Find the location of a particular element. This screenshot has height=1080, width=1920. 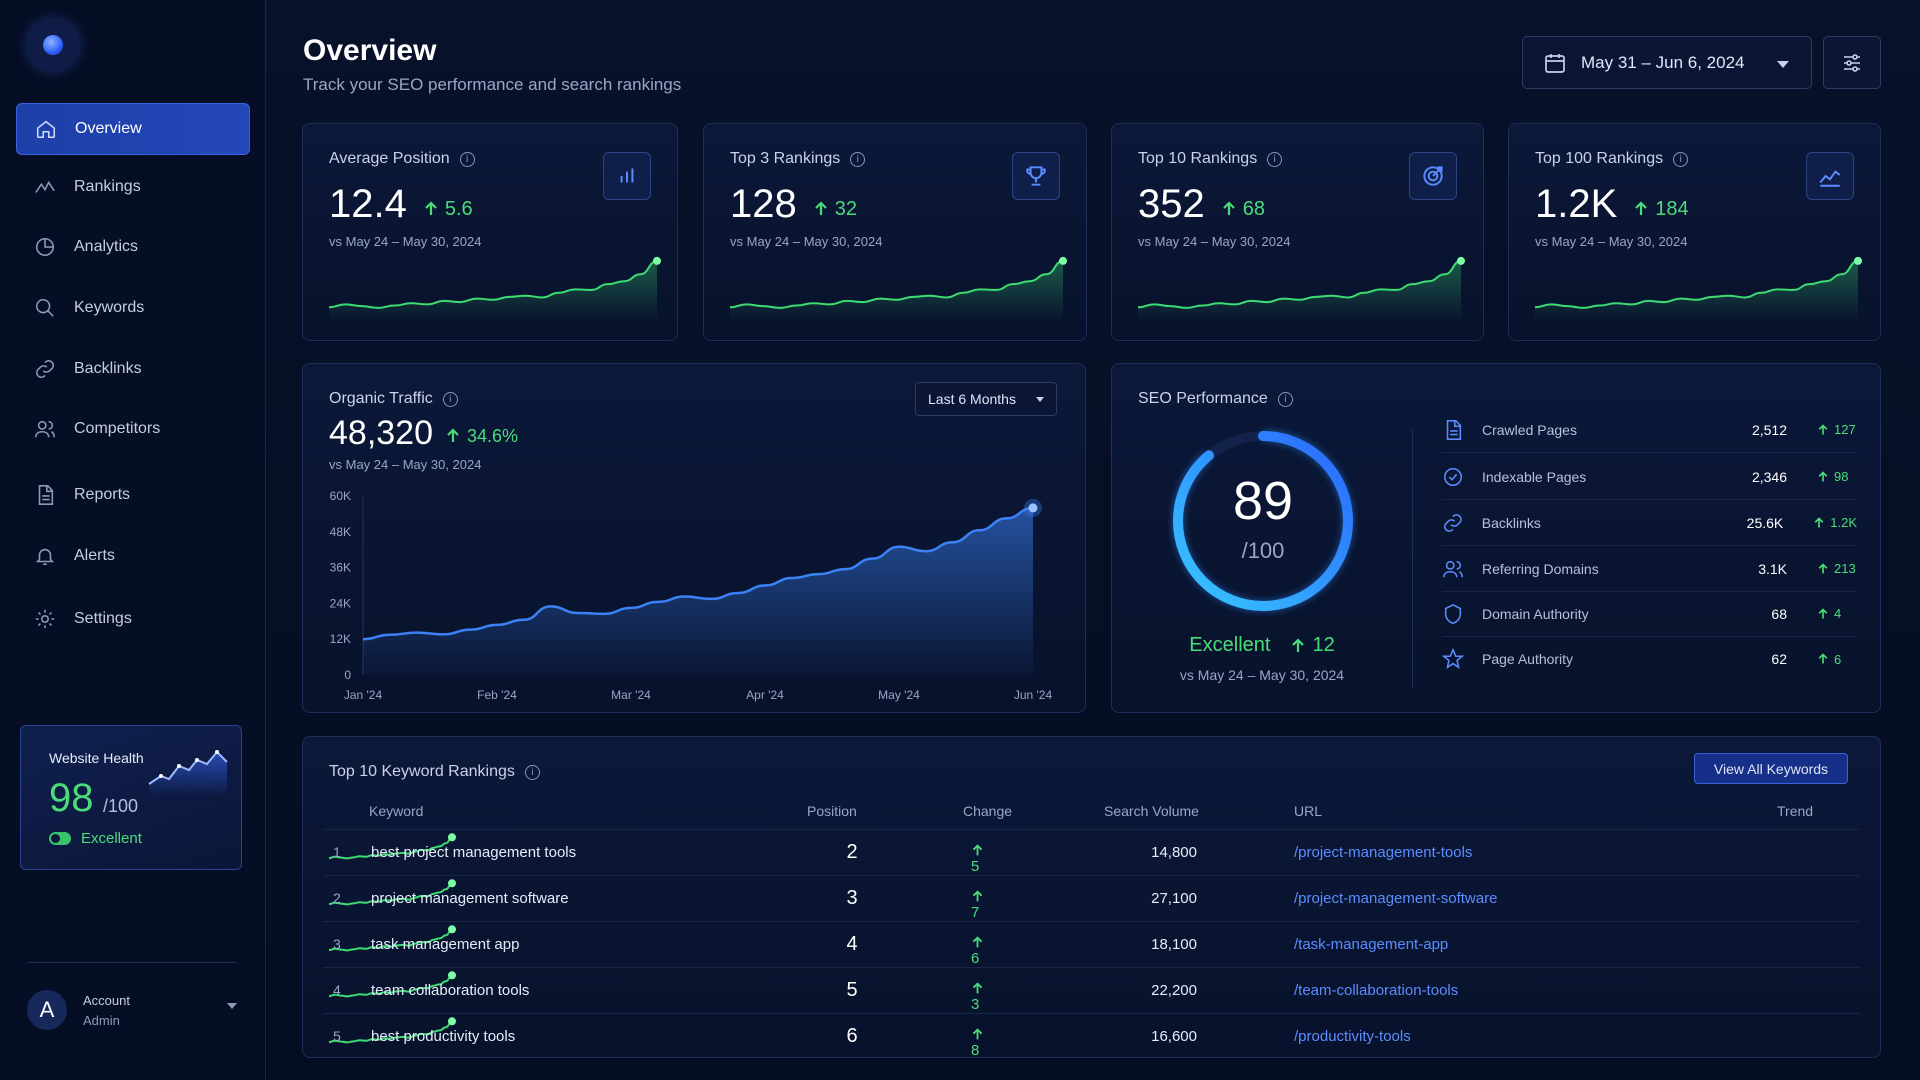

sliders-icon is located at coordinates (1852, 62).